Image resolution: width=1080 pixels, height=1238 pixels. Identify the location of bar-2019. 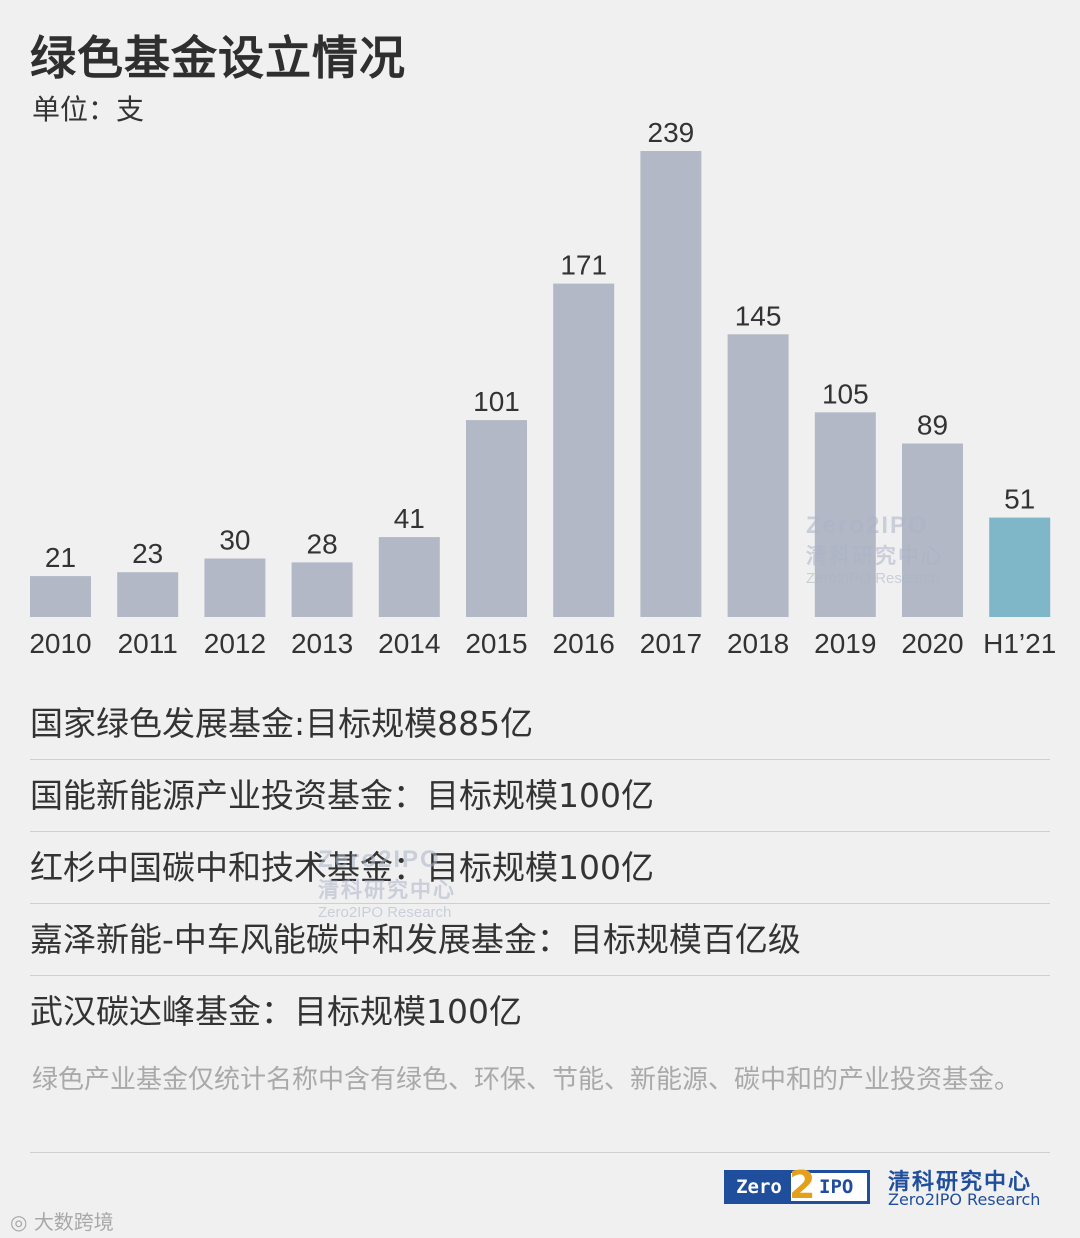
(845, 514).